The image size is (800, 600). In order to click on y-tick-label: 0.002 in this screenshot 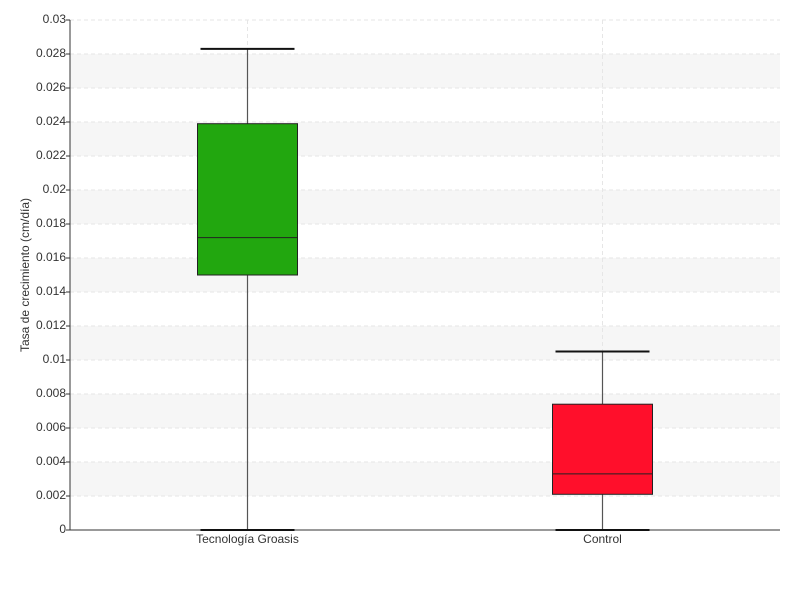, I will do `click(51, 495)`.